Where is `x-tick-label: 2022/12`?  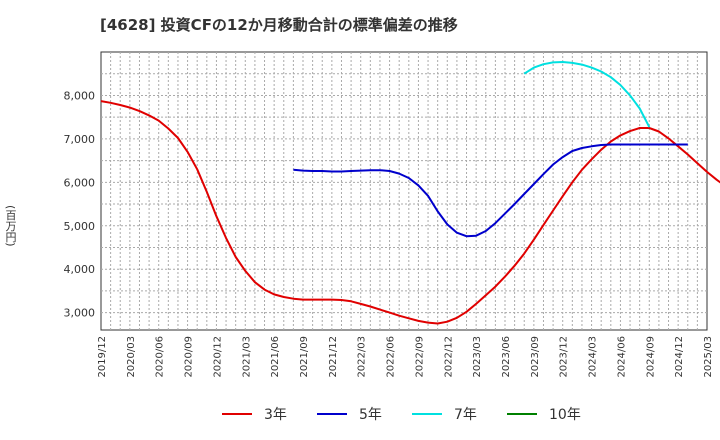
x-tick-label: 2022/12 is located at coordinates (448, 357).